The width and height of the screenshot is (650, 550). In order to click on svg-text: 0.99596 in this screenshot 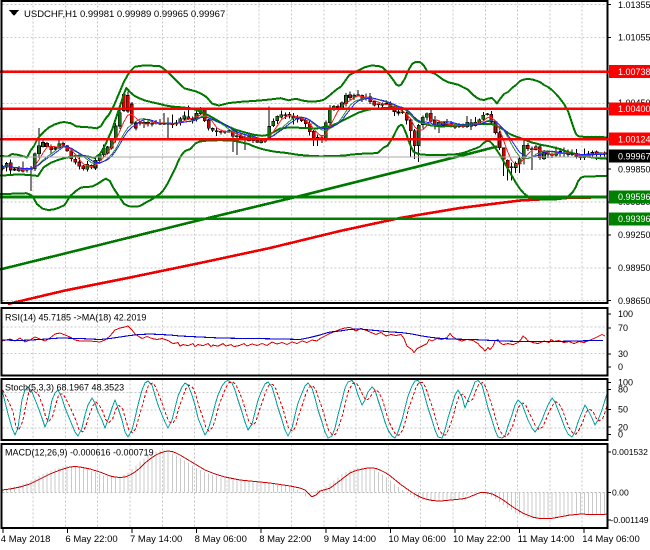, I will do `click(634, 197)`.